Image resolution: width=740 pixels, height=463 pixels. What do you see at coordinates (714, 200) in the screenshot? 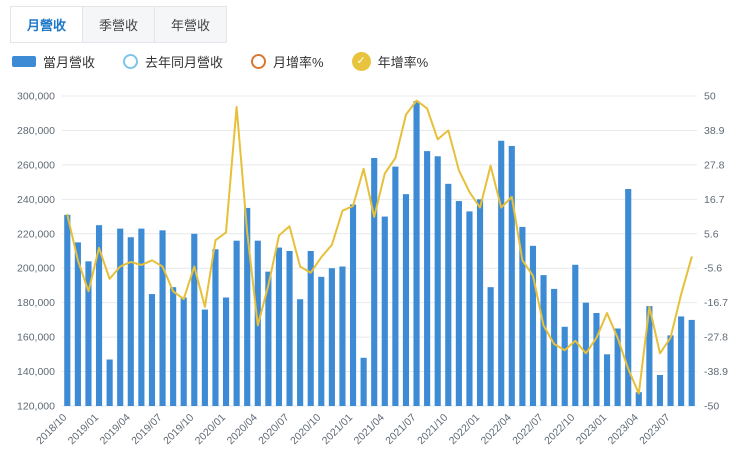
I see `right-axis-tick-label: 16.7` at bounding box center [714, 200].